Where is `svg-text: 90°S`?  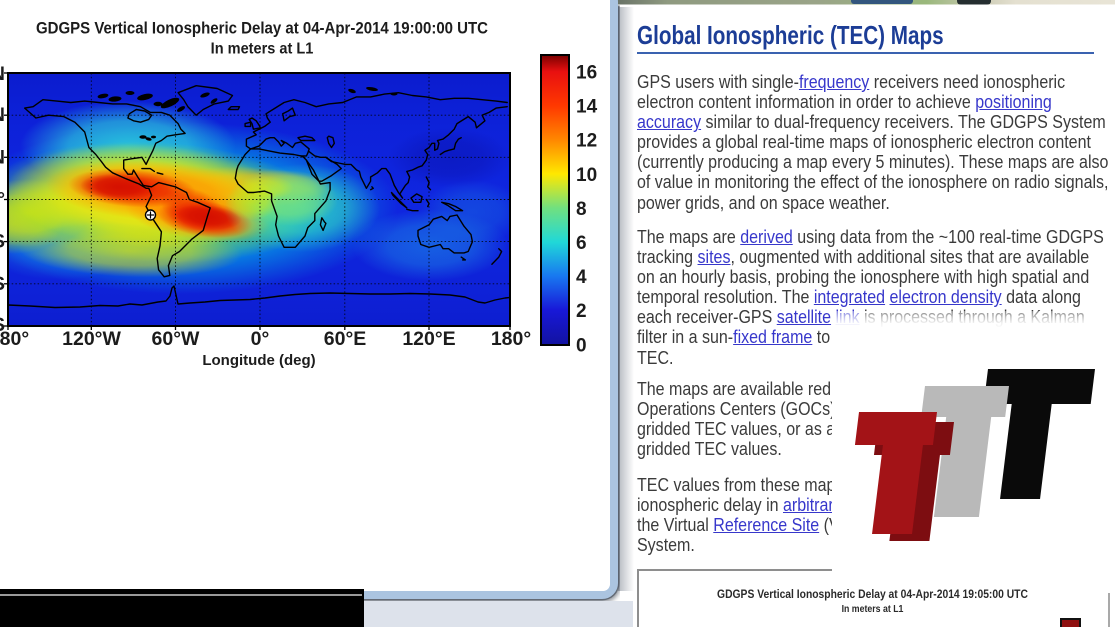 svg-text: 90°S is located at coordinates (2, 325).